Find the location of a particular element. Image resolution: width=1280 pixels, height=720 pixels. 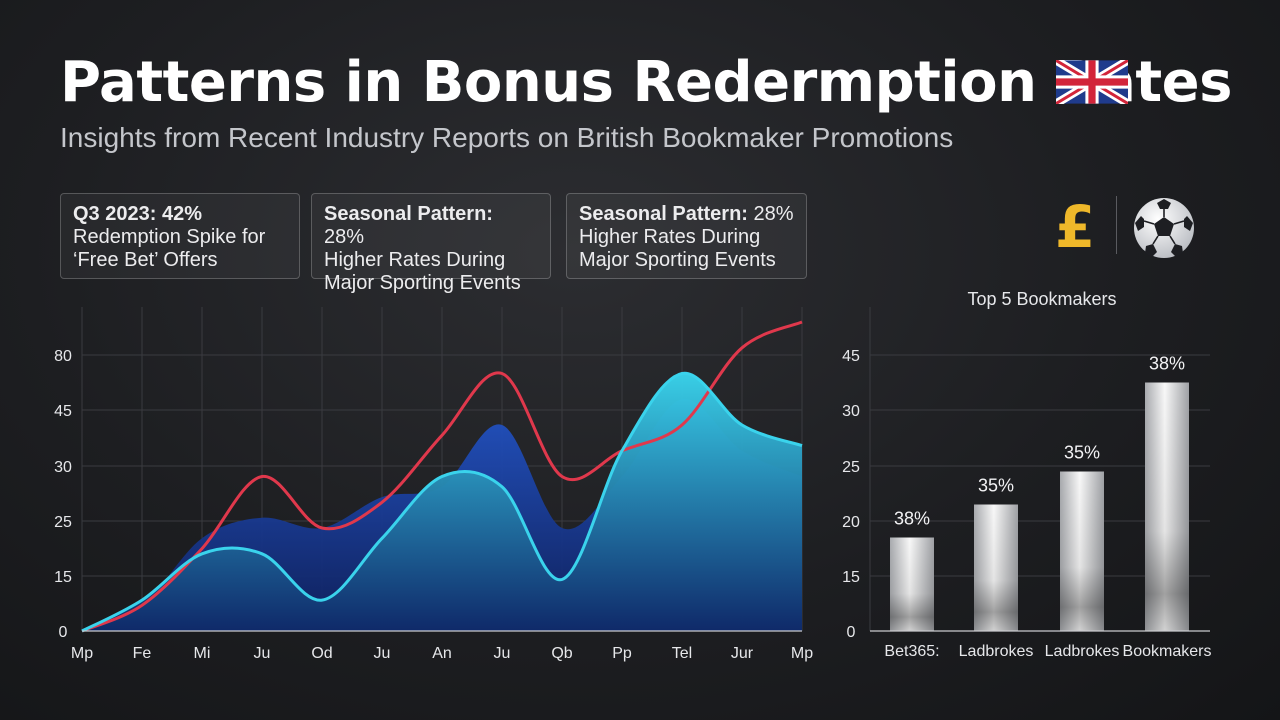

bar-category-label: Bookmakers is located at coordinates (1167, 651).